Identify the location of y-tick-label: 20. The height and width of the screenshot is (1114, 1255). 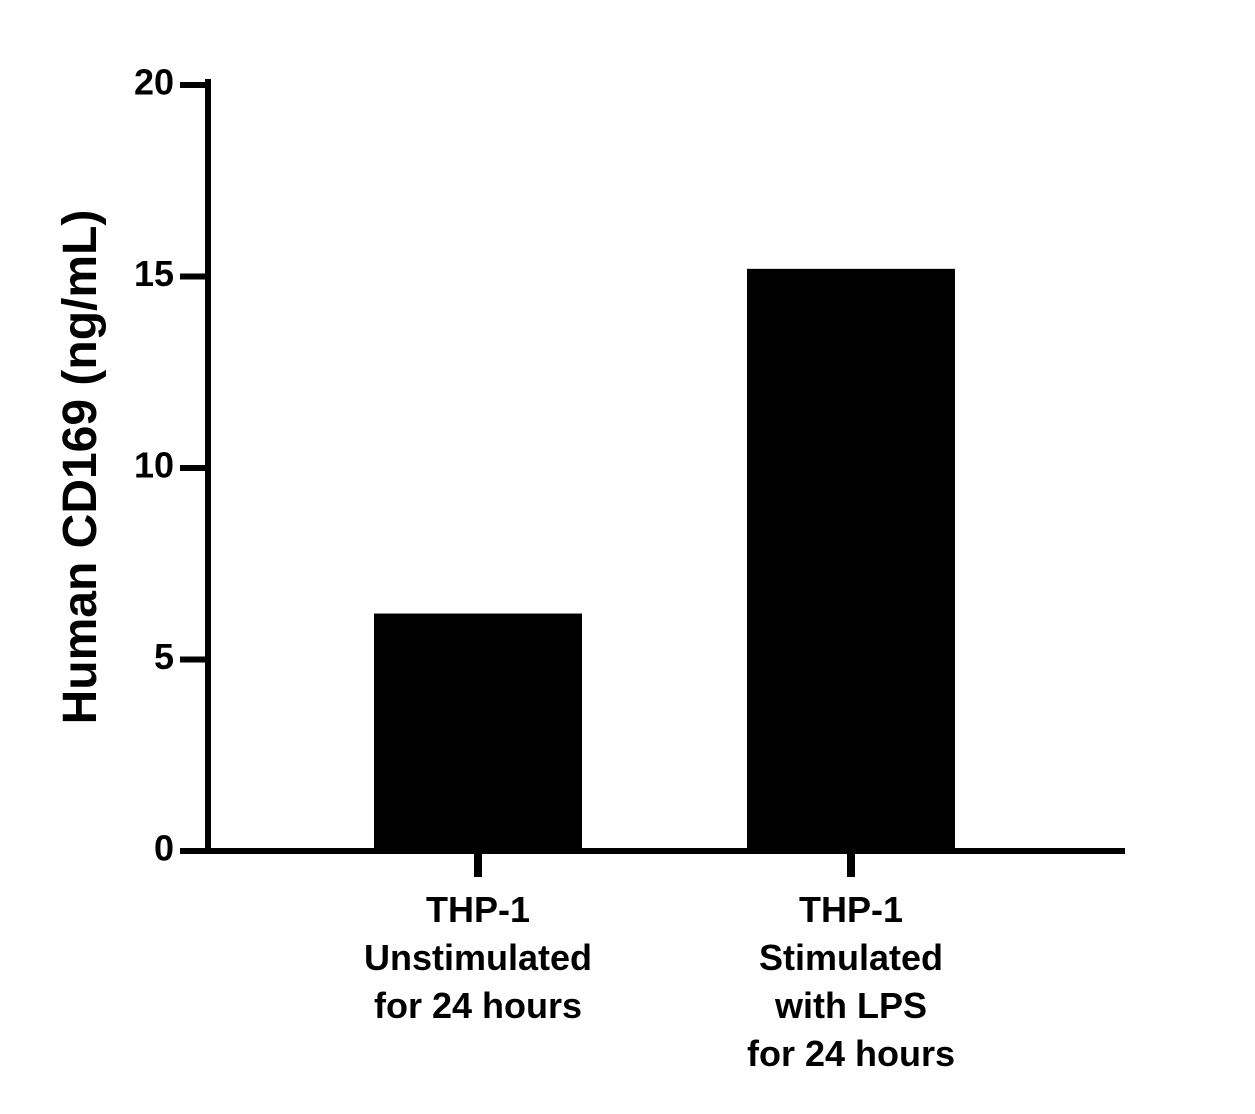
(154, 82).